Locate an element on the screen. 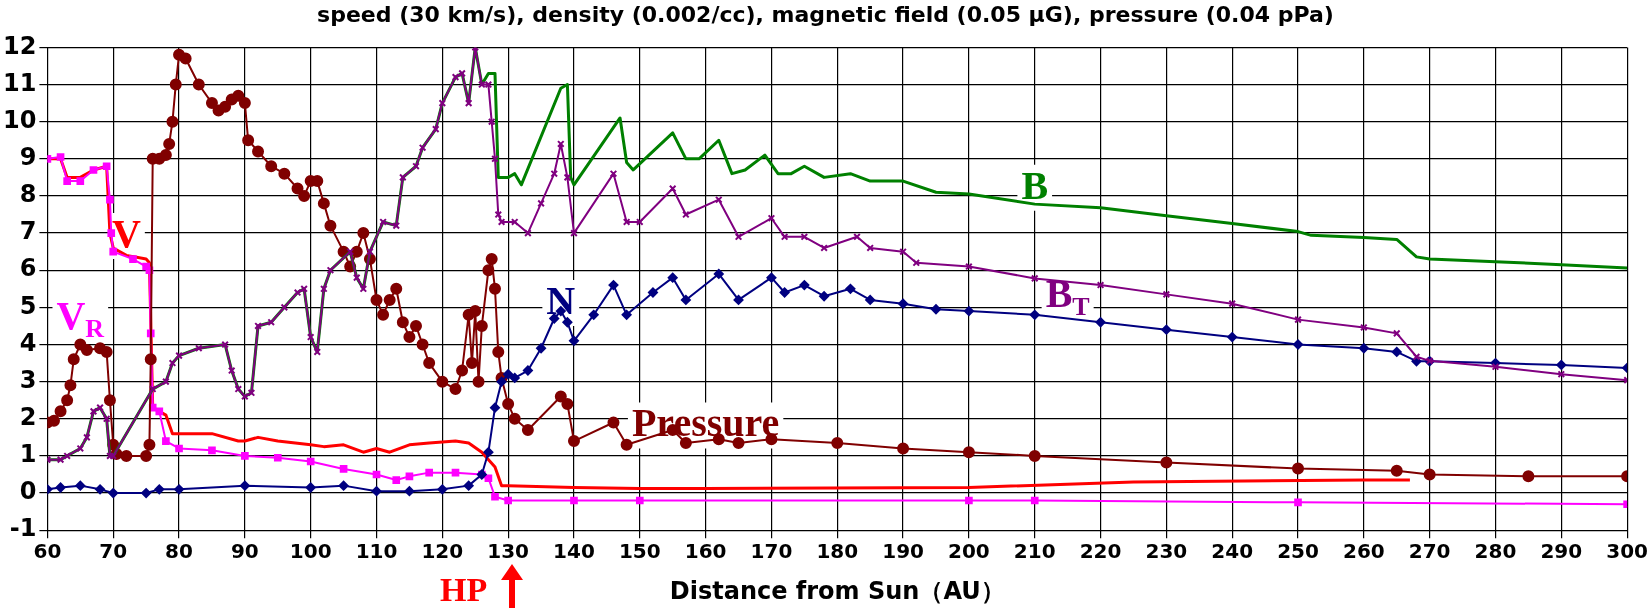 This screenshot has height=611, width=1651. y-tick-label: 10 is located at coordinates (19, 119).